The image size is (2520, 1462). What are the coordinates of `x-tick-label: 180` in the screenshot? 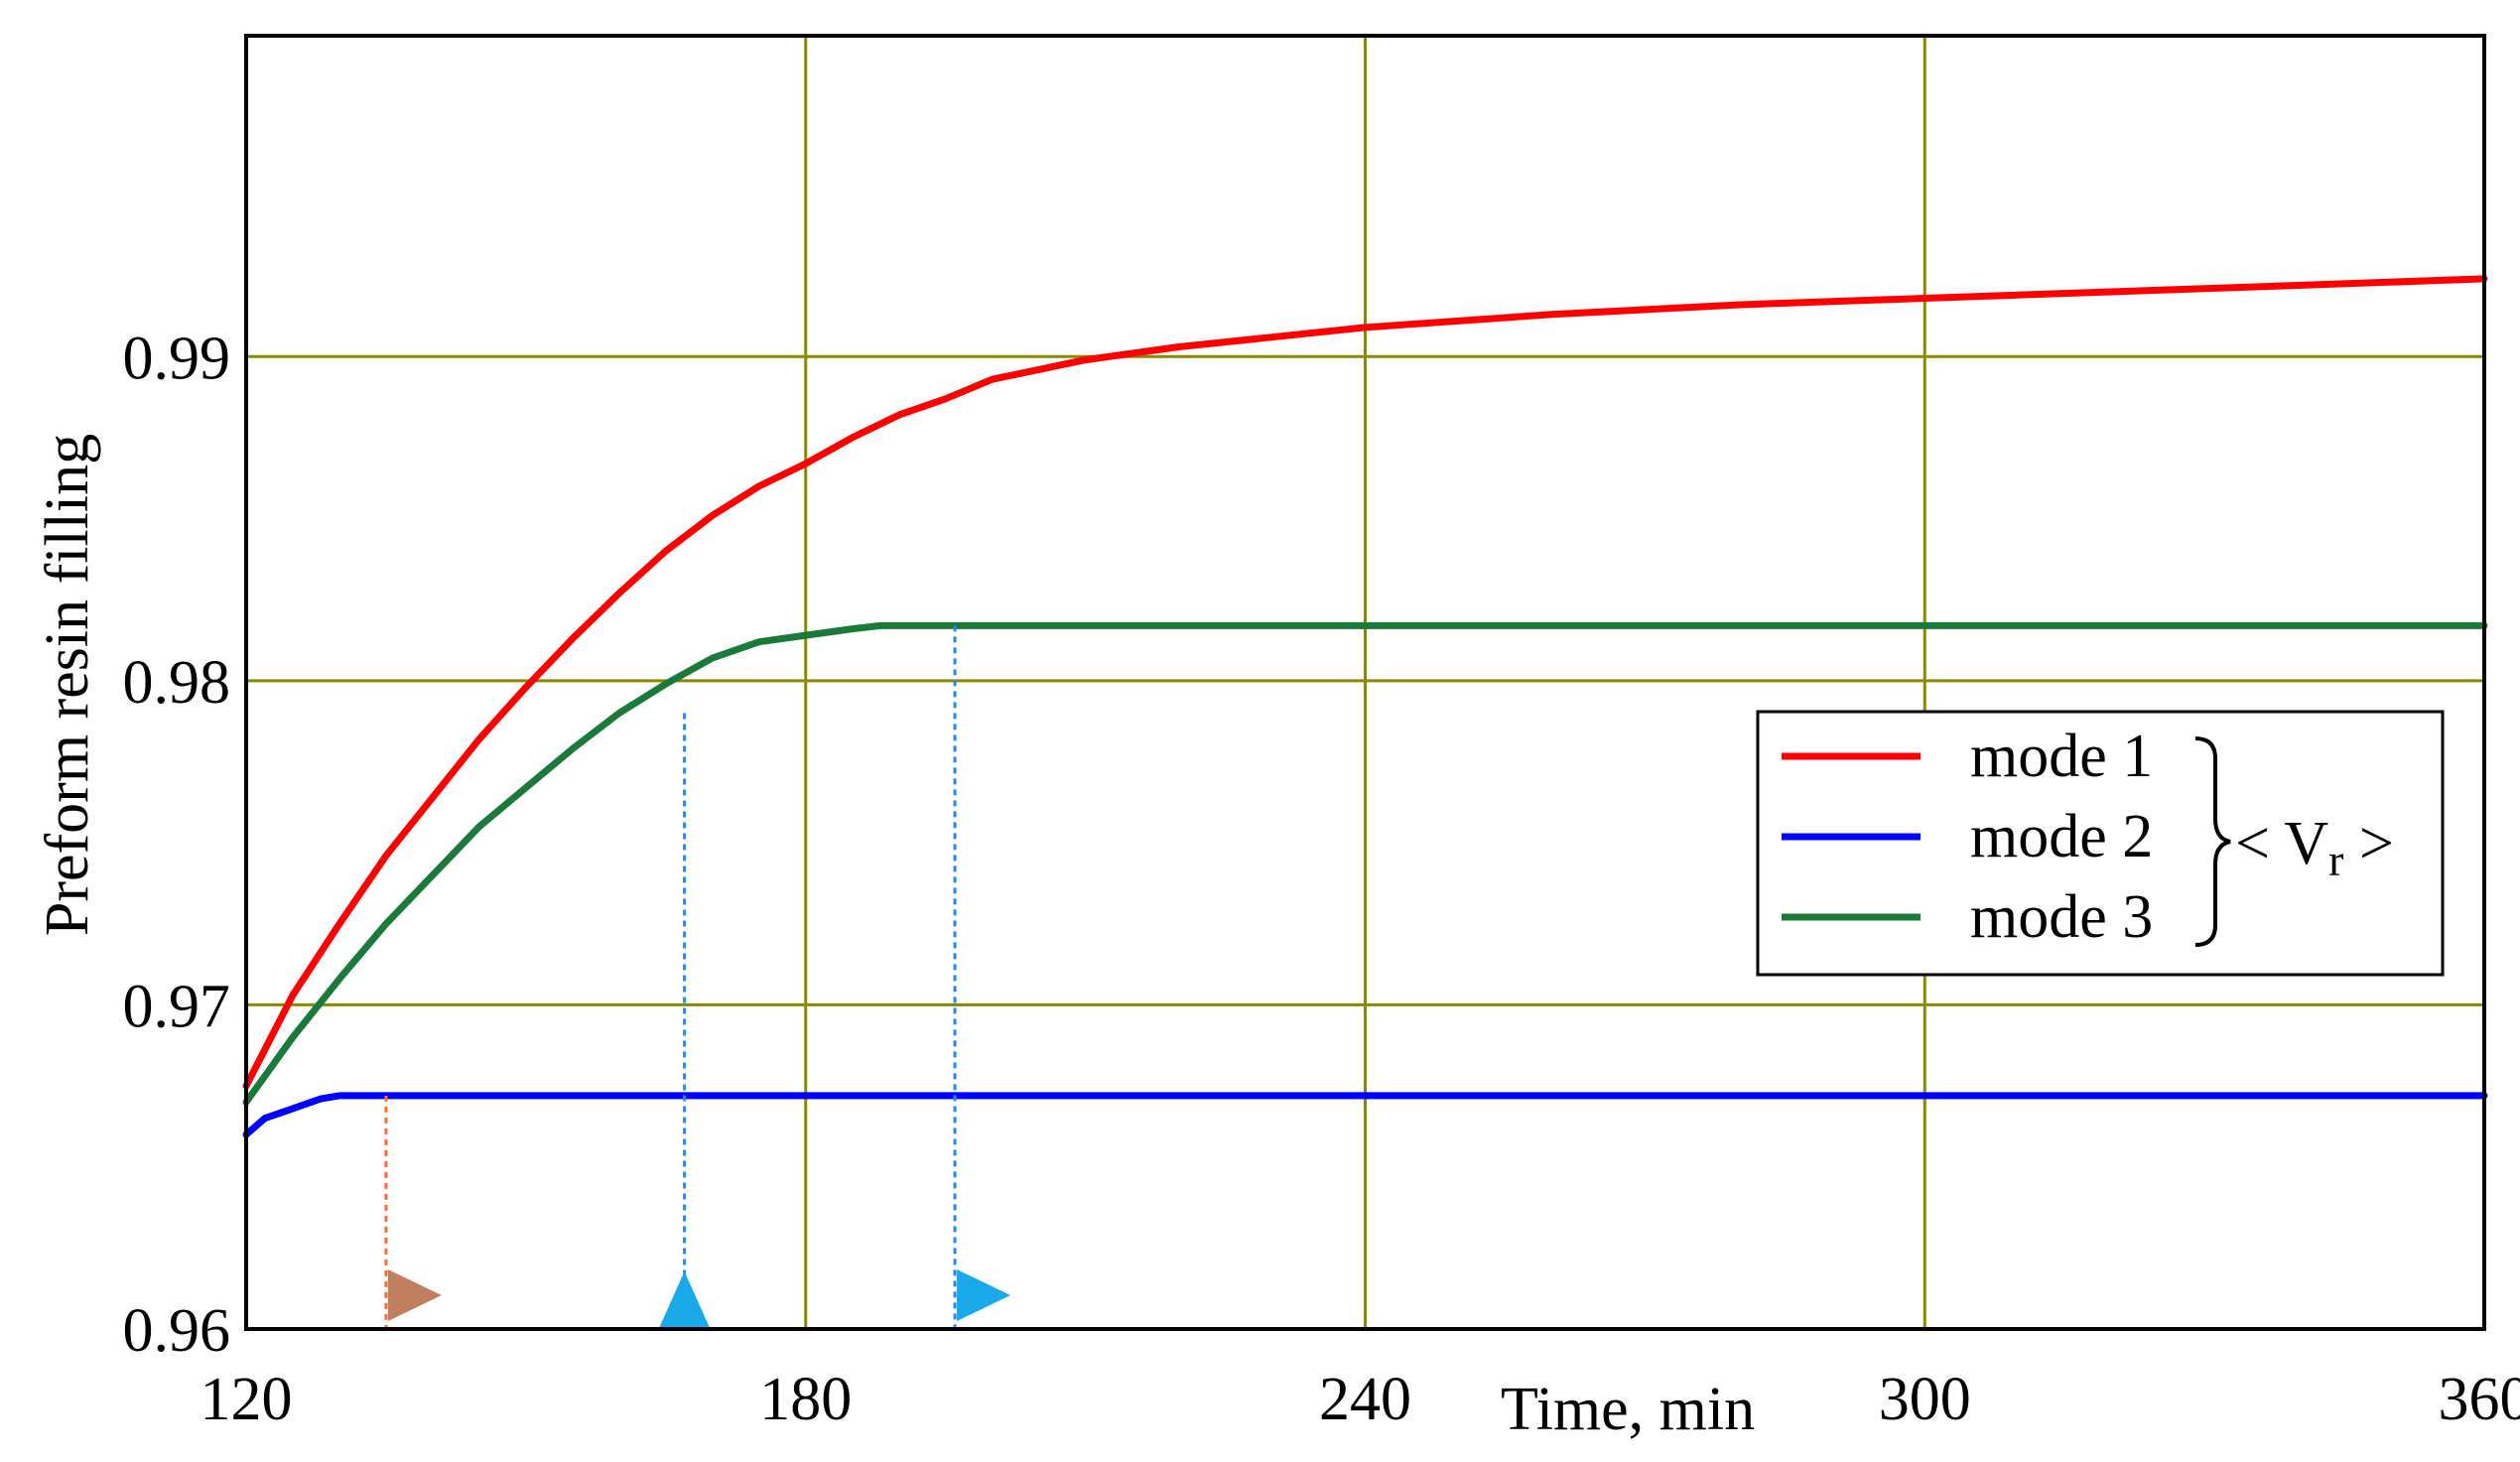 It's located at (805, 1399).